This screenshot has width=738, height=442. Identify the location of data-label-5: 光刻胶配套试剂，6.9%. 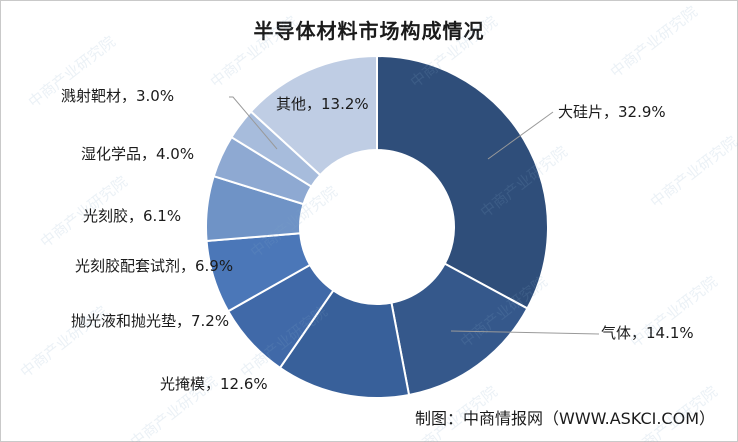
(154, 266).